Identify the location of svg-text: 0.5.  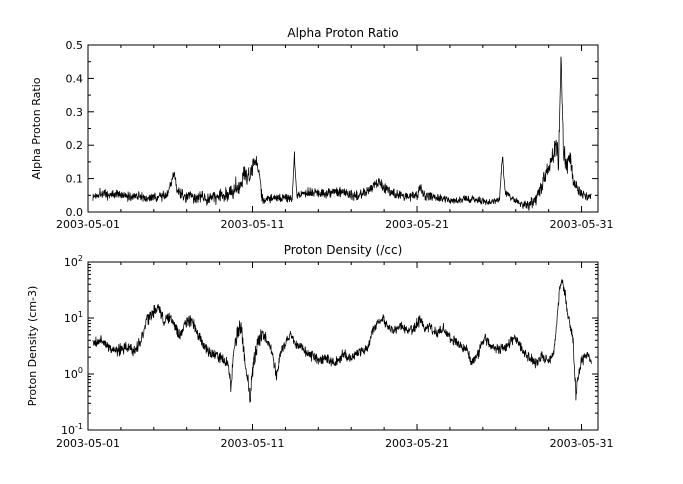
(75, 45).